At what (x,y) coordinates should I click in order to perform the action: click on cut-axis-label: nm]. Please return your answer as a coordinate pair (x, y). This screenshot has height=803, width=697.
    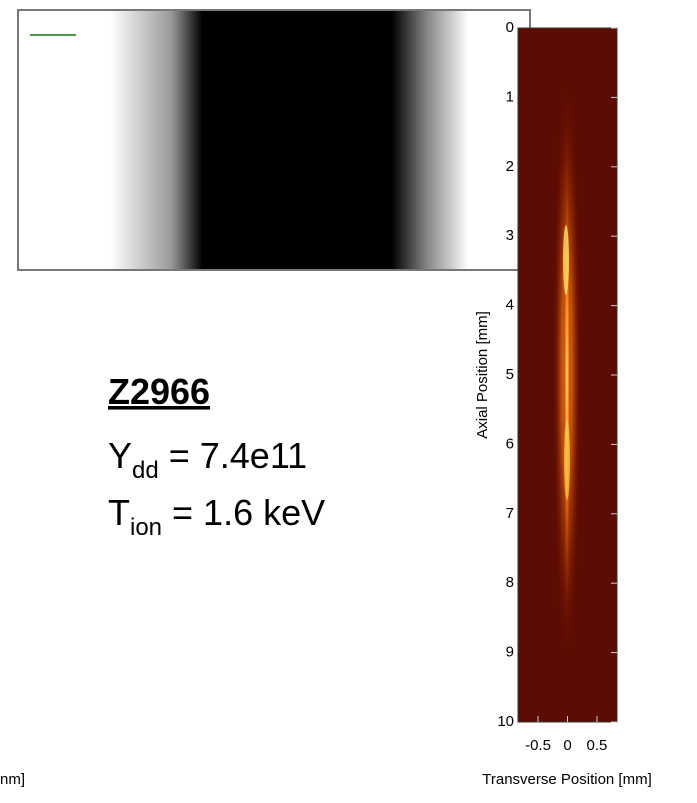
    Looking at the image, I should click on (12, 779).